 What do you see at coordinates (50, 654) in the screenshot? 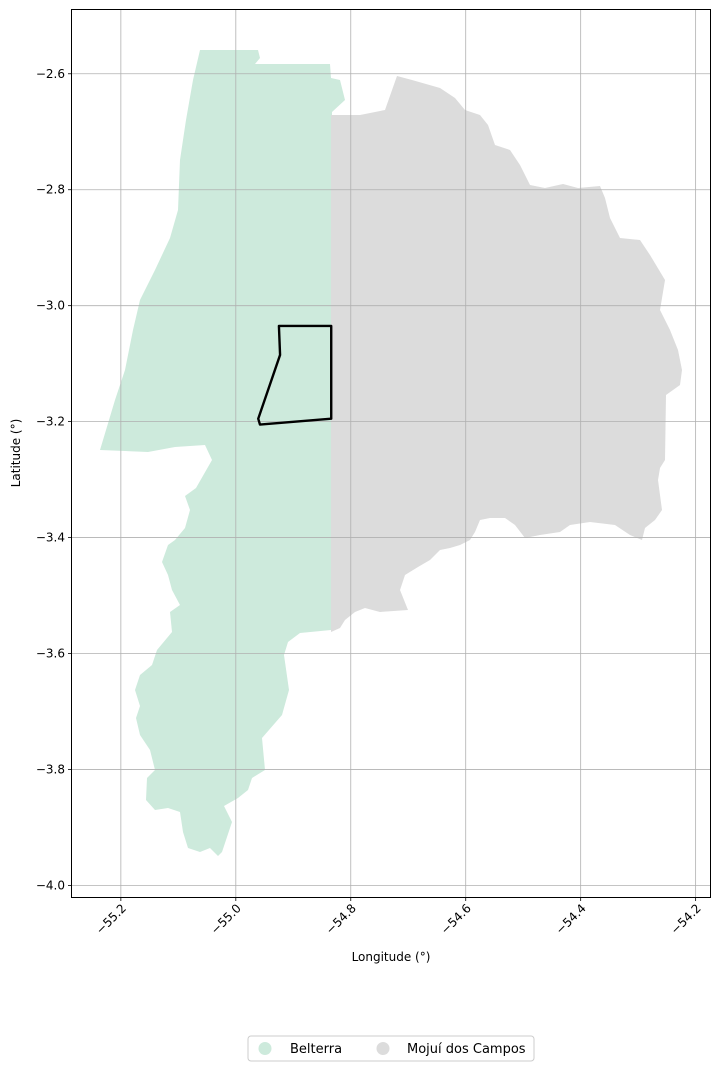
I see `y-tick-label: −3.6` at bounding box center [50, 654].